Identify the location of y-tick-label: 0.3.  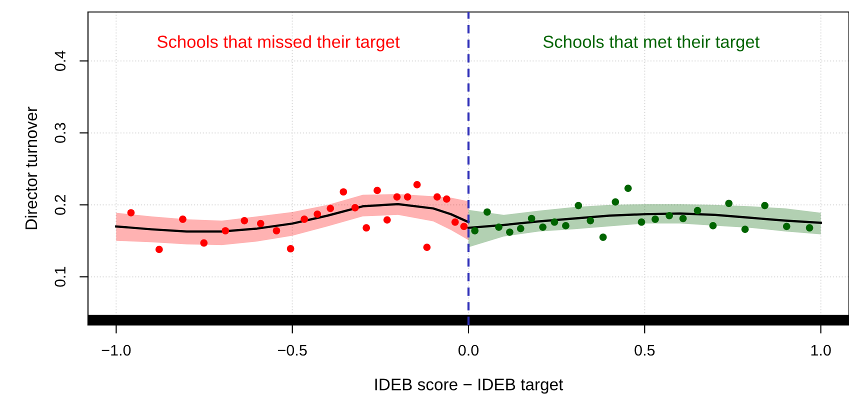
(60, 132).